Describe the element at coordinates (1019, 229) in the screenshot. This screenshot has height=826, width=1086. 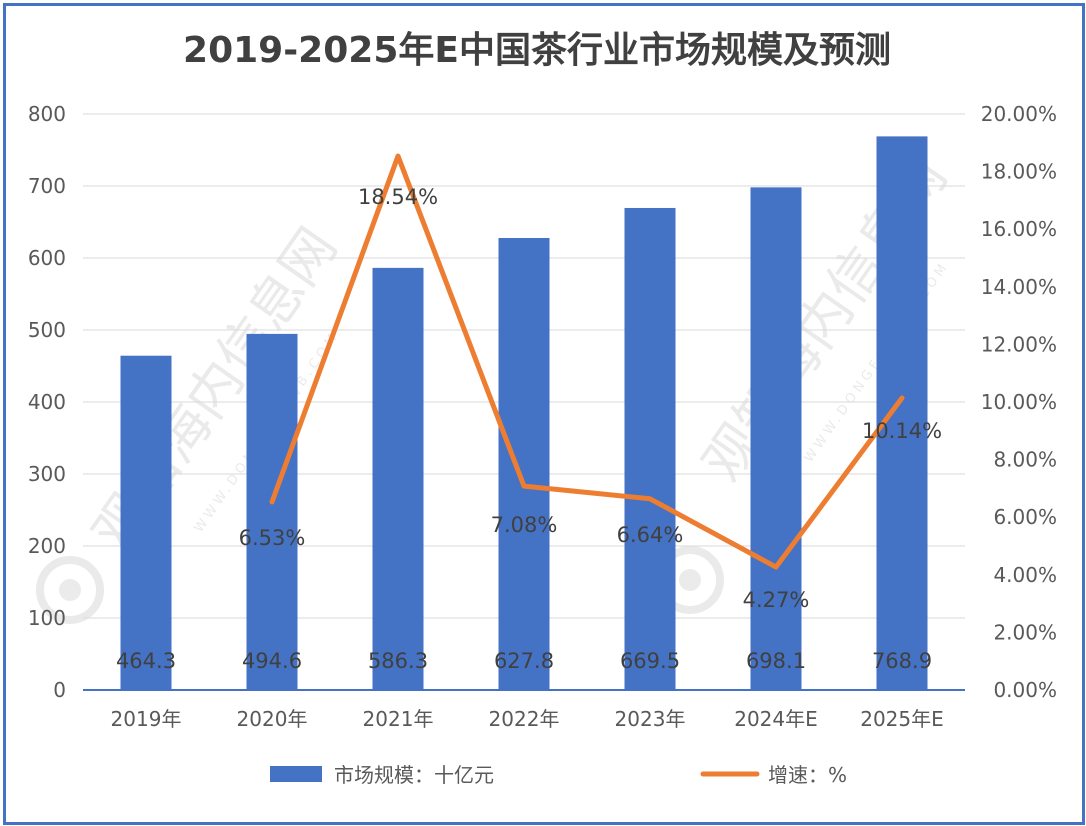
I see `y-right-tick-label: 16.00%` at that location.